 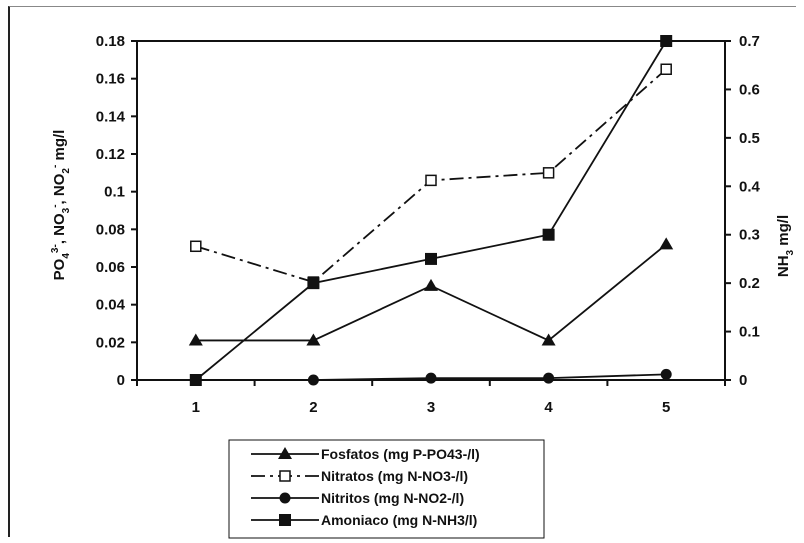 I want to click on y-right-tick-label: 0.5, so click(x=749, y=138).